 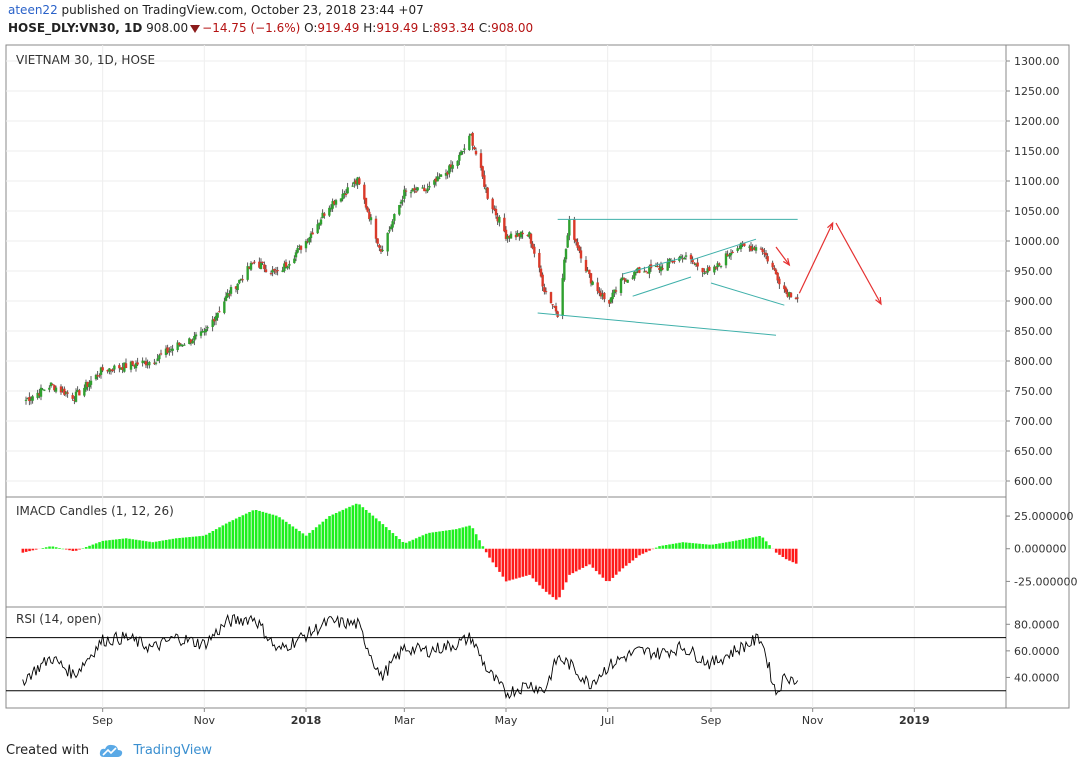 What do you see at coordinates (251, 28) in the screenshot?
I see `price-change: −14.75 (−1.6%)` at bounding box center [251, 28].